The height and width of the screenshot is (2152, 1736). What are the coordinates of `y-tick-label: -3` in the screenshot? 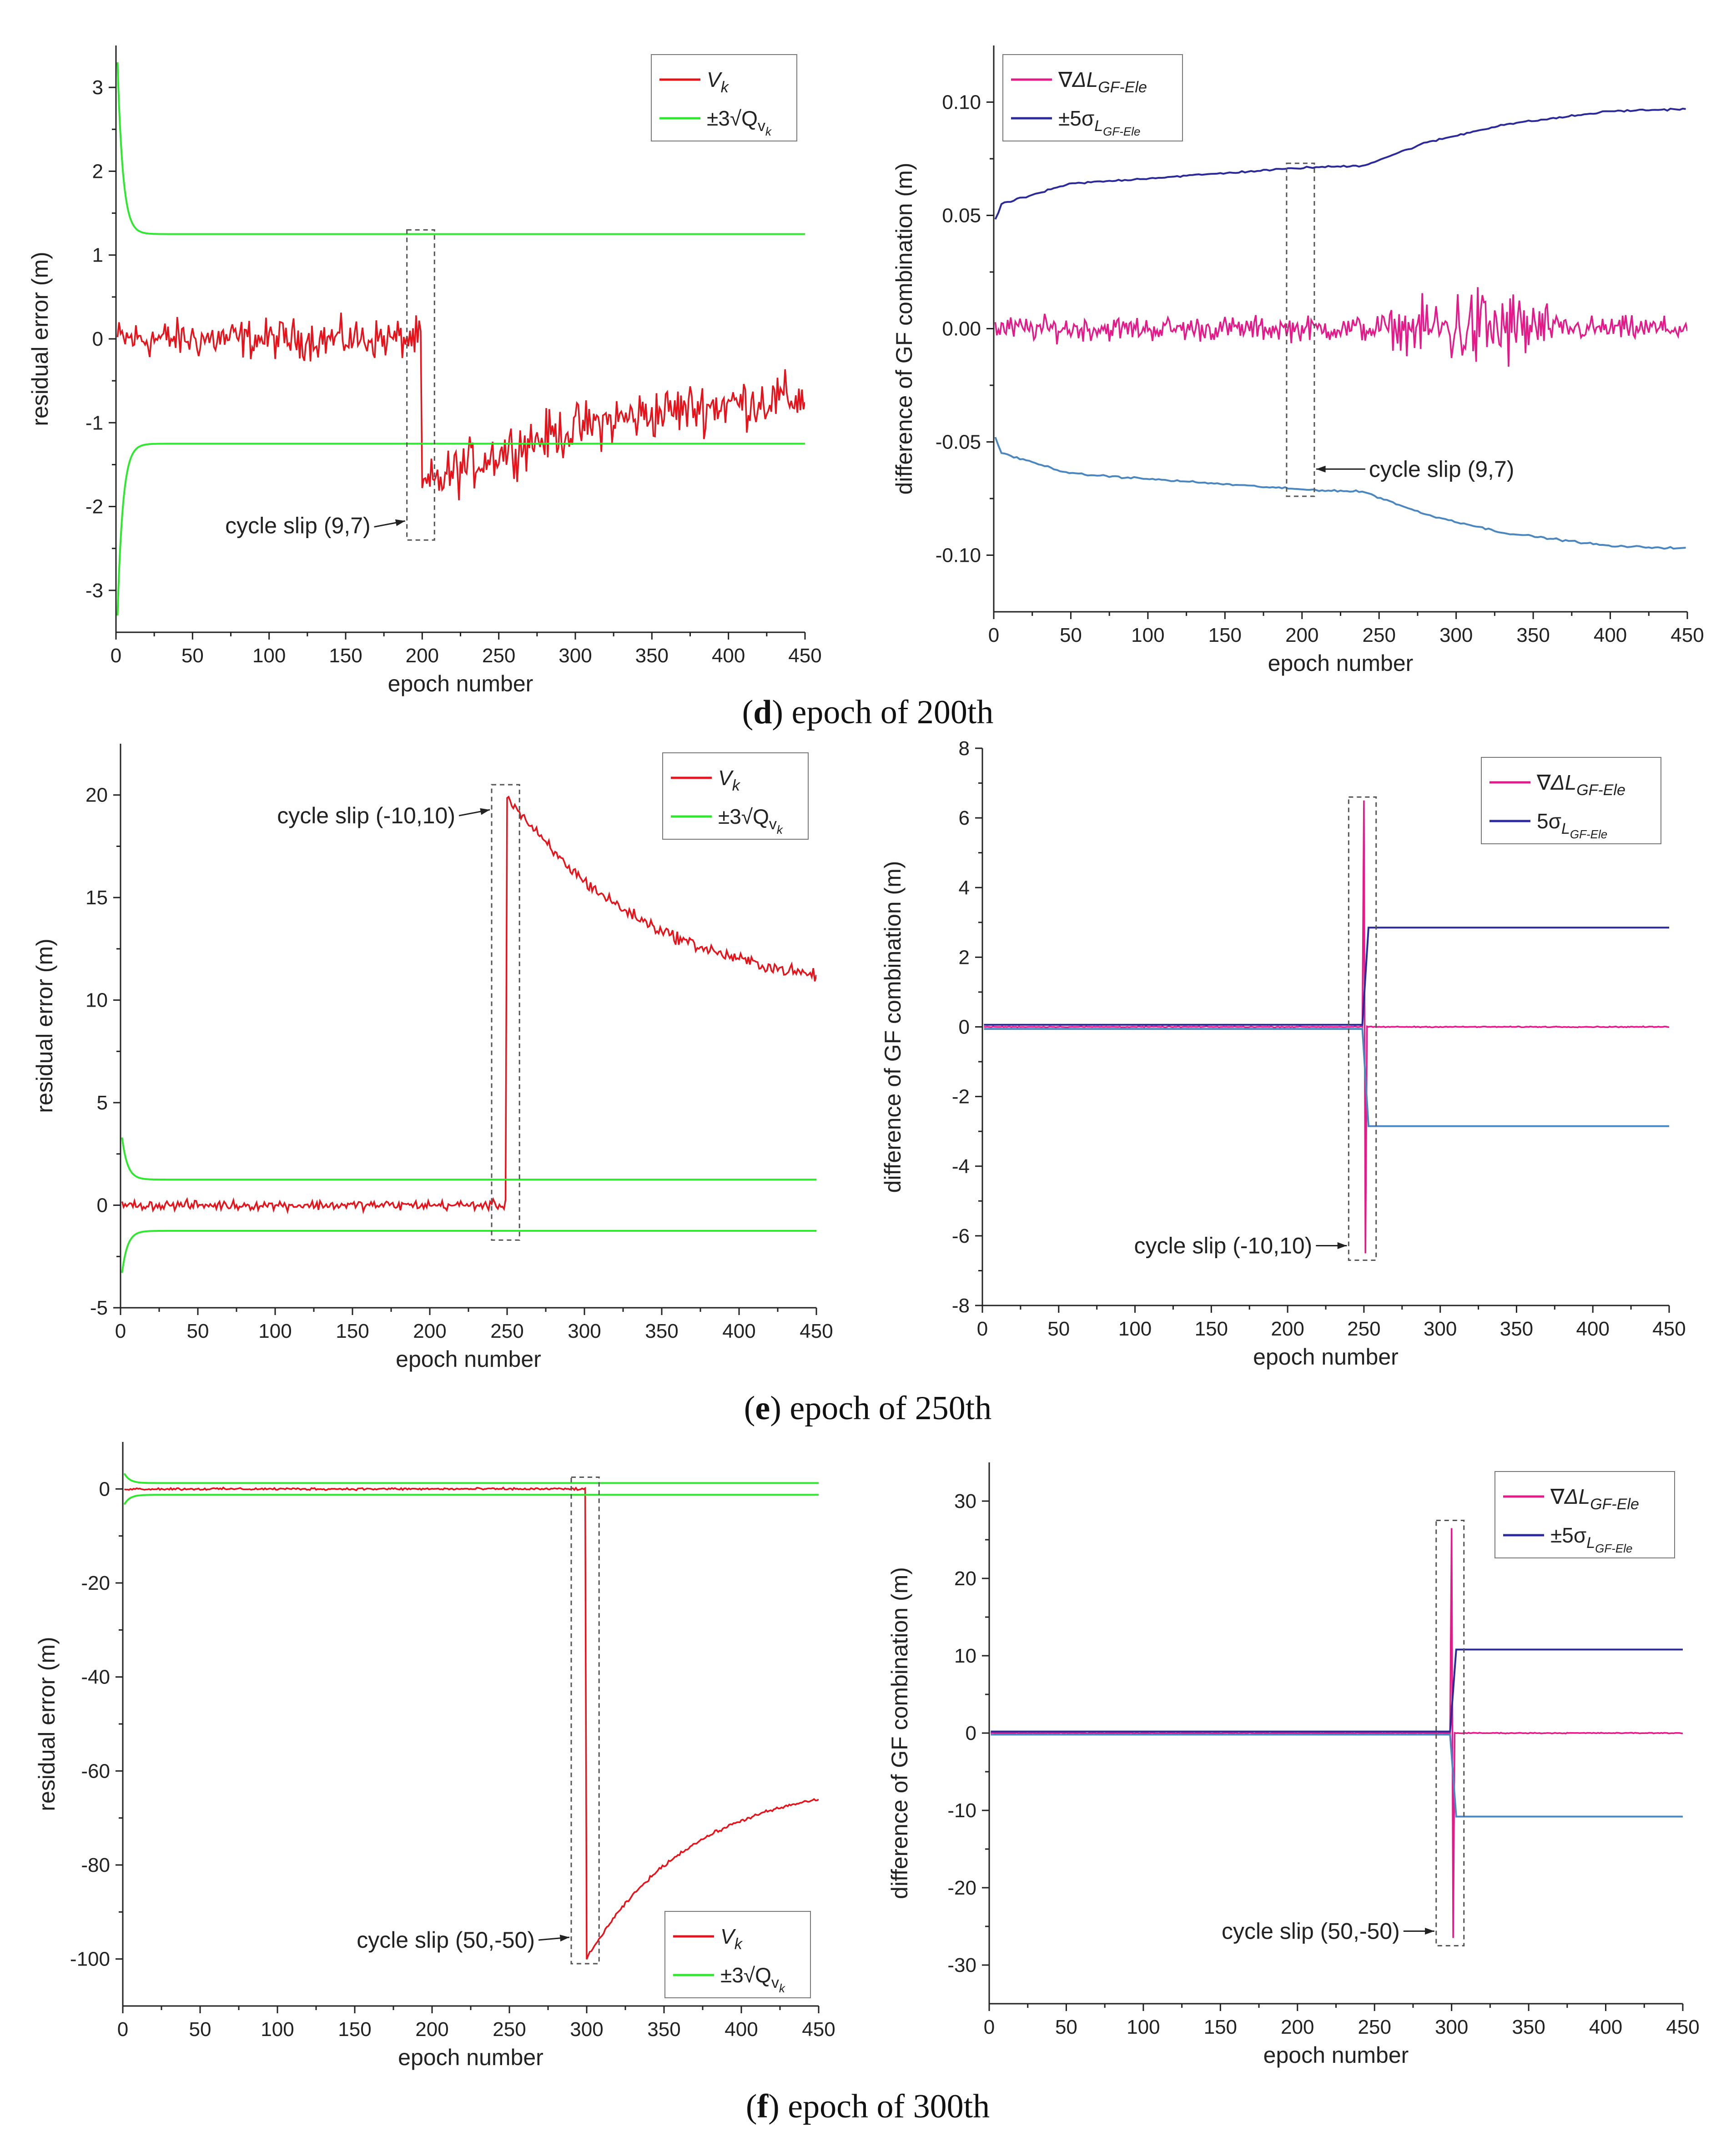 It's located at (94, 591).